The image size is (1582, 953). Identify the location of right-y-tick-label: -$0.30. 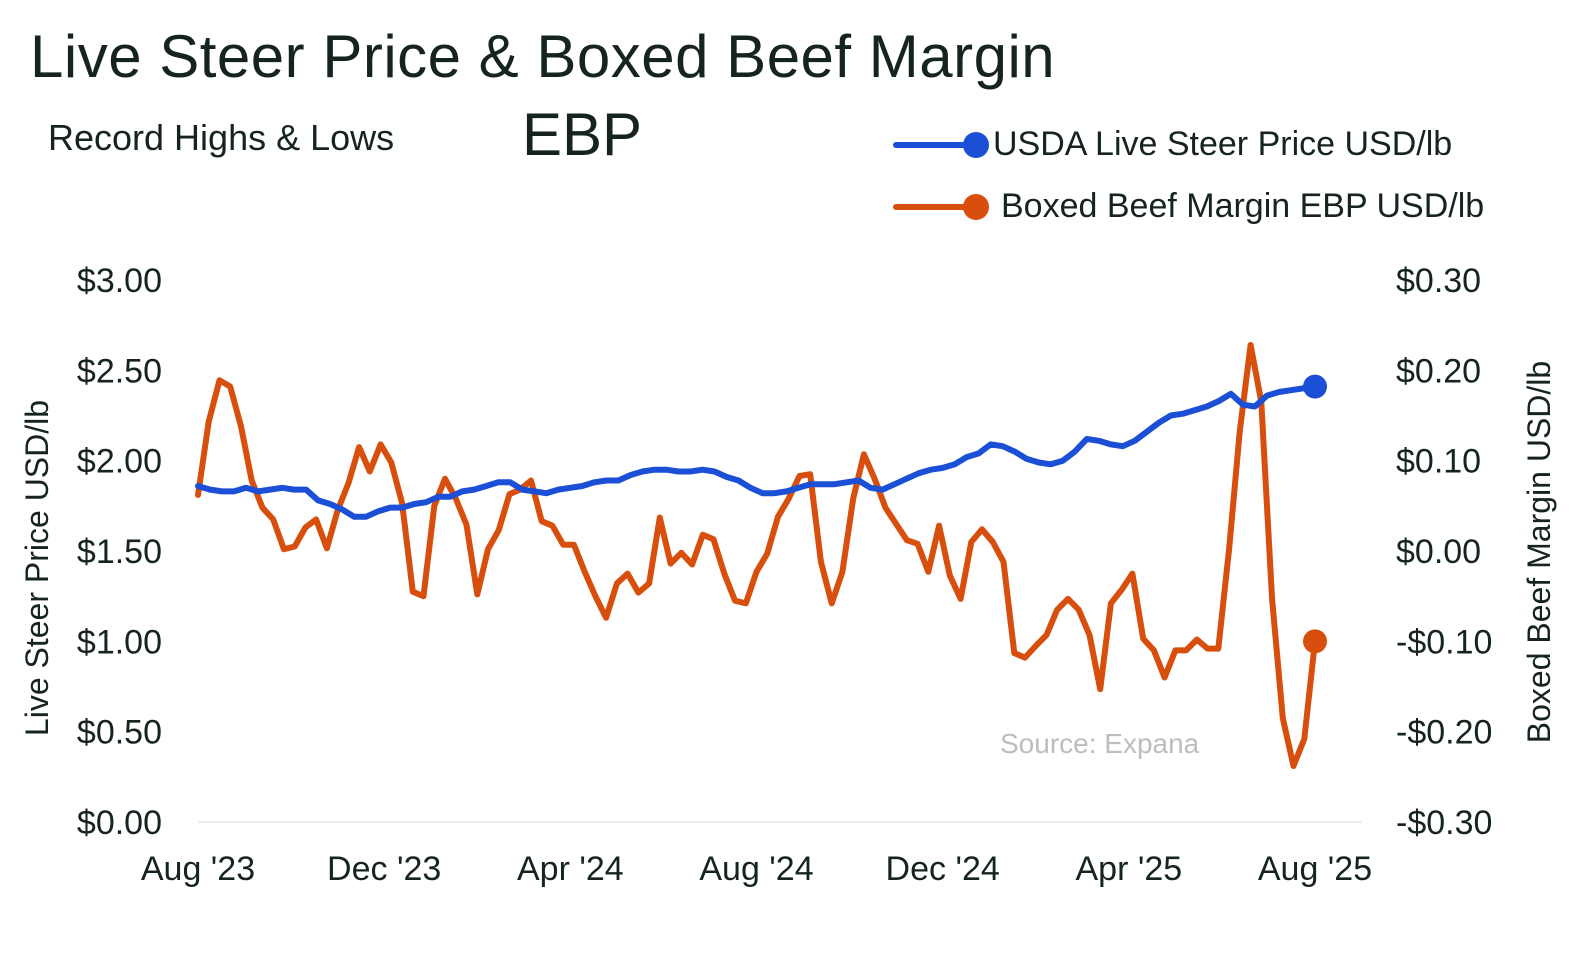
(1444, 823).